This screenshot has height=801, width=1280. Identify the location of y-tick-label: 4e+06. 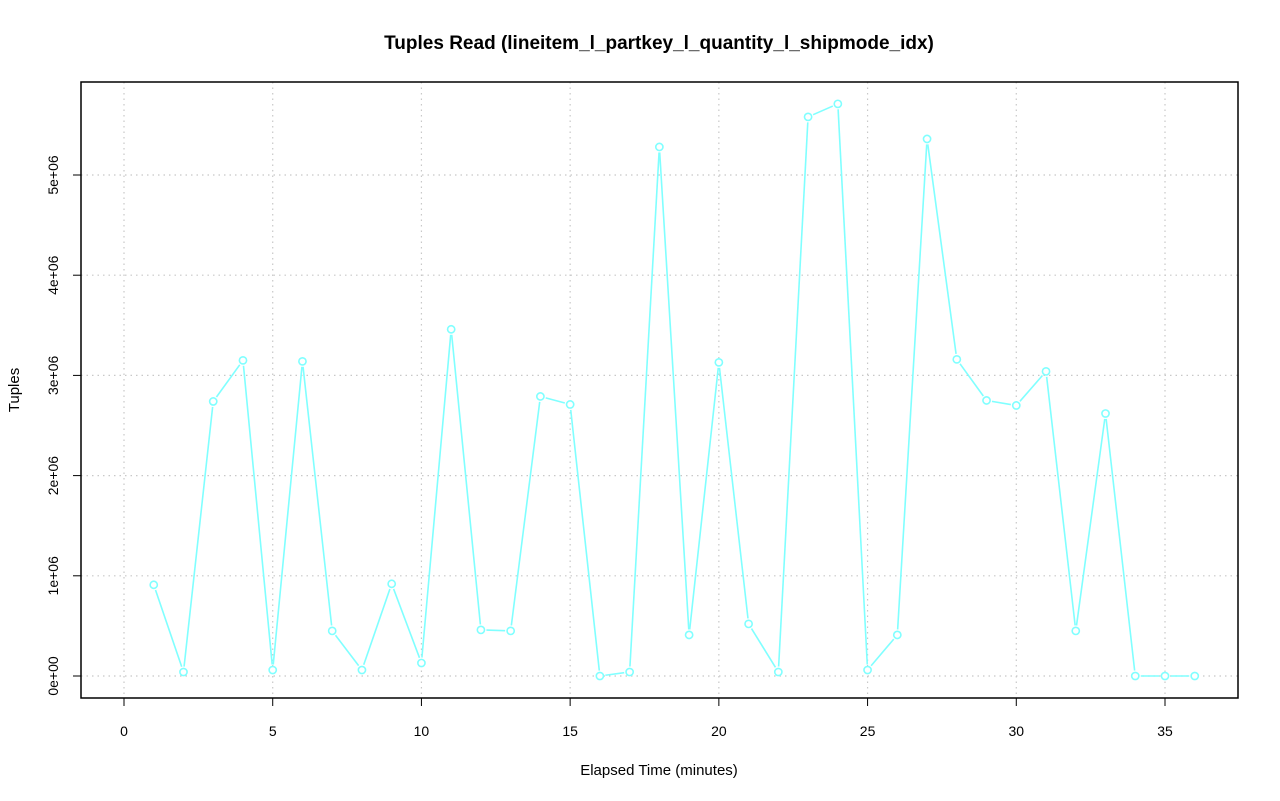
(53, 275).